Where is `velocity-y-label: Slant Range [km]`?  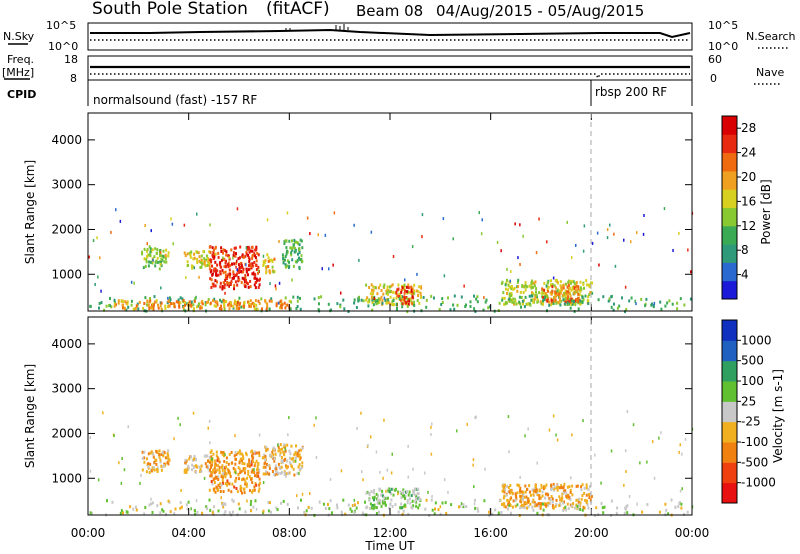 velocity-y-label: Slant Range [km] is located at coordinates (30, 416).